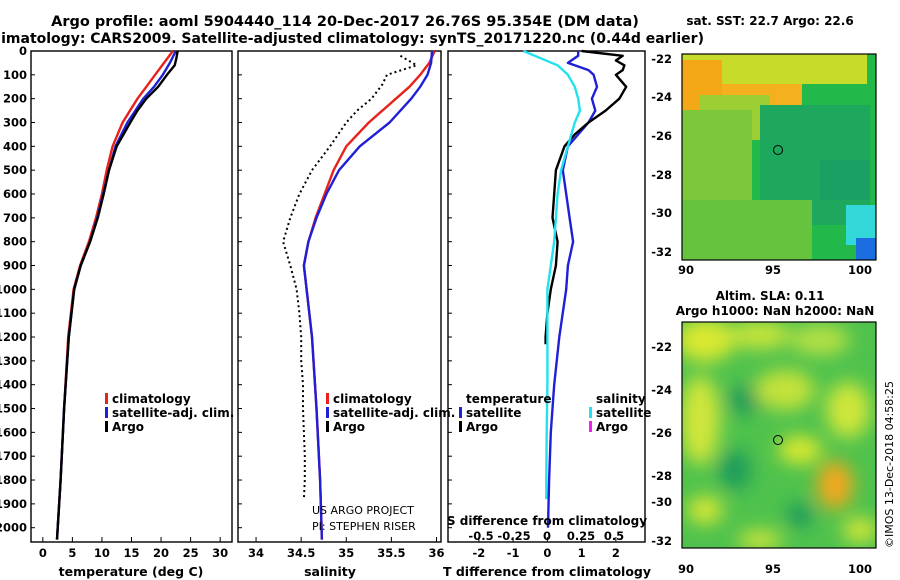  I want to click on sst-cool-patch, so click(845, 180).